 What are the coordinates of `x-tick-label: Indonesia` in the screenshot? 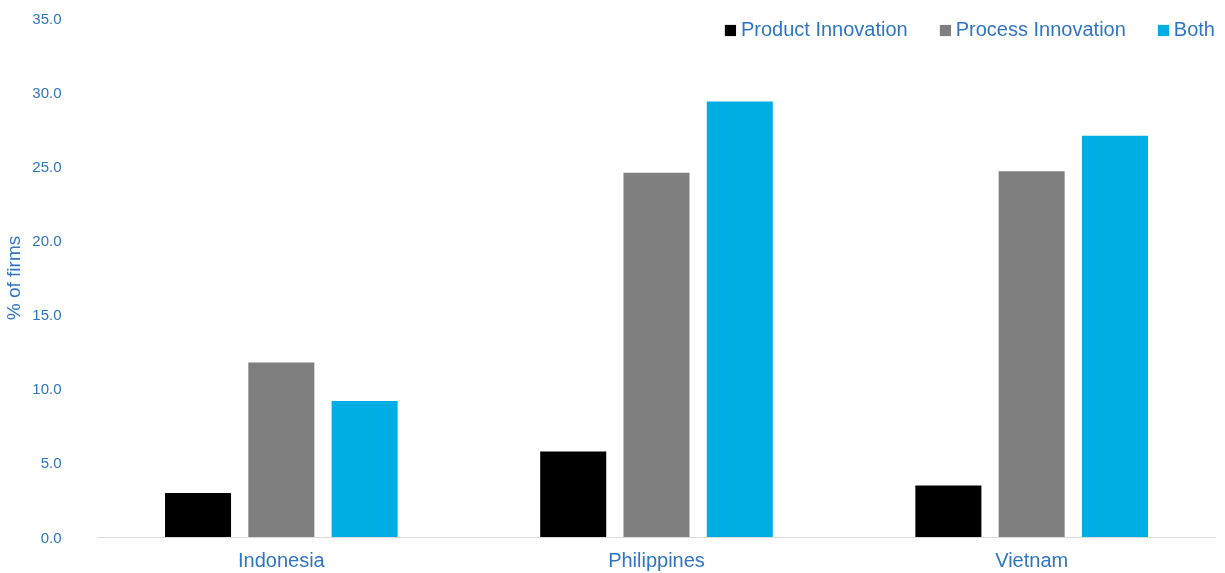 It's located at (281, 559).